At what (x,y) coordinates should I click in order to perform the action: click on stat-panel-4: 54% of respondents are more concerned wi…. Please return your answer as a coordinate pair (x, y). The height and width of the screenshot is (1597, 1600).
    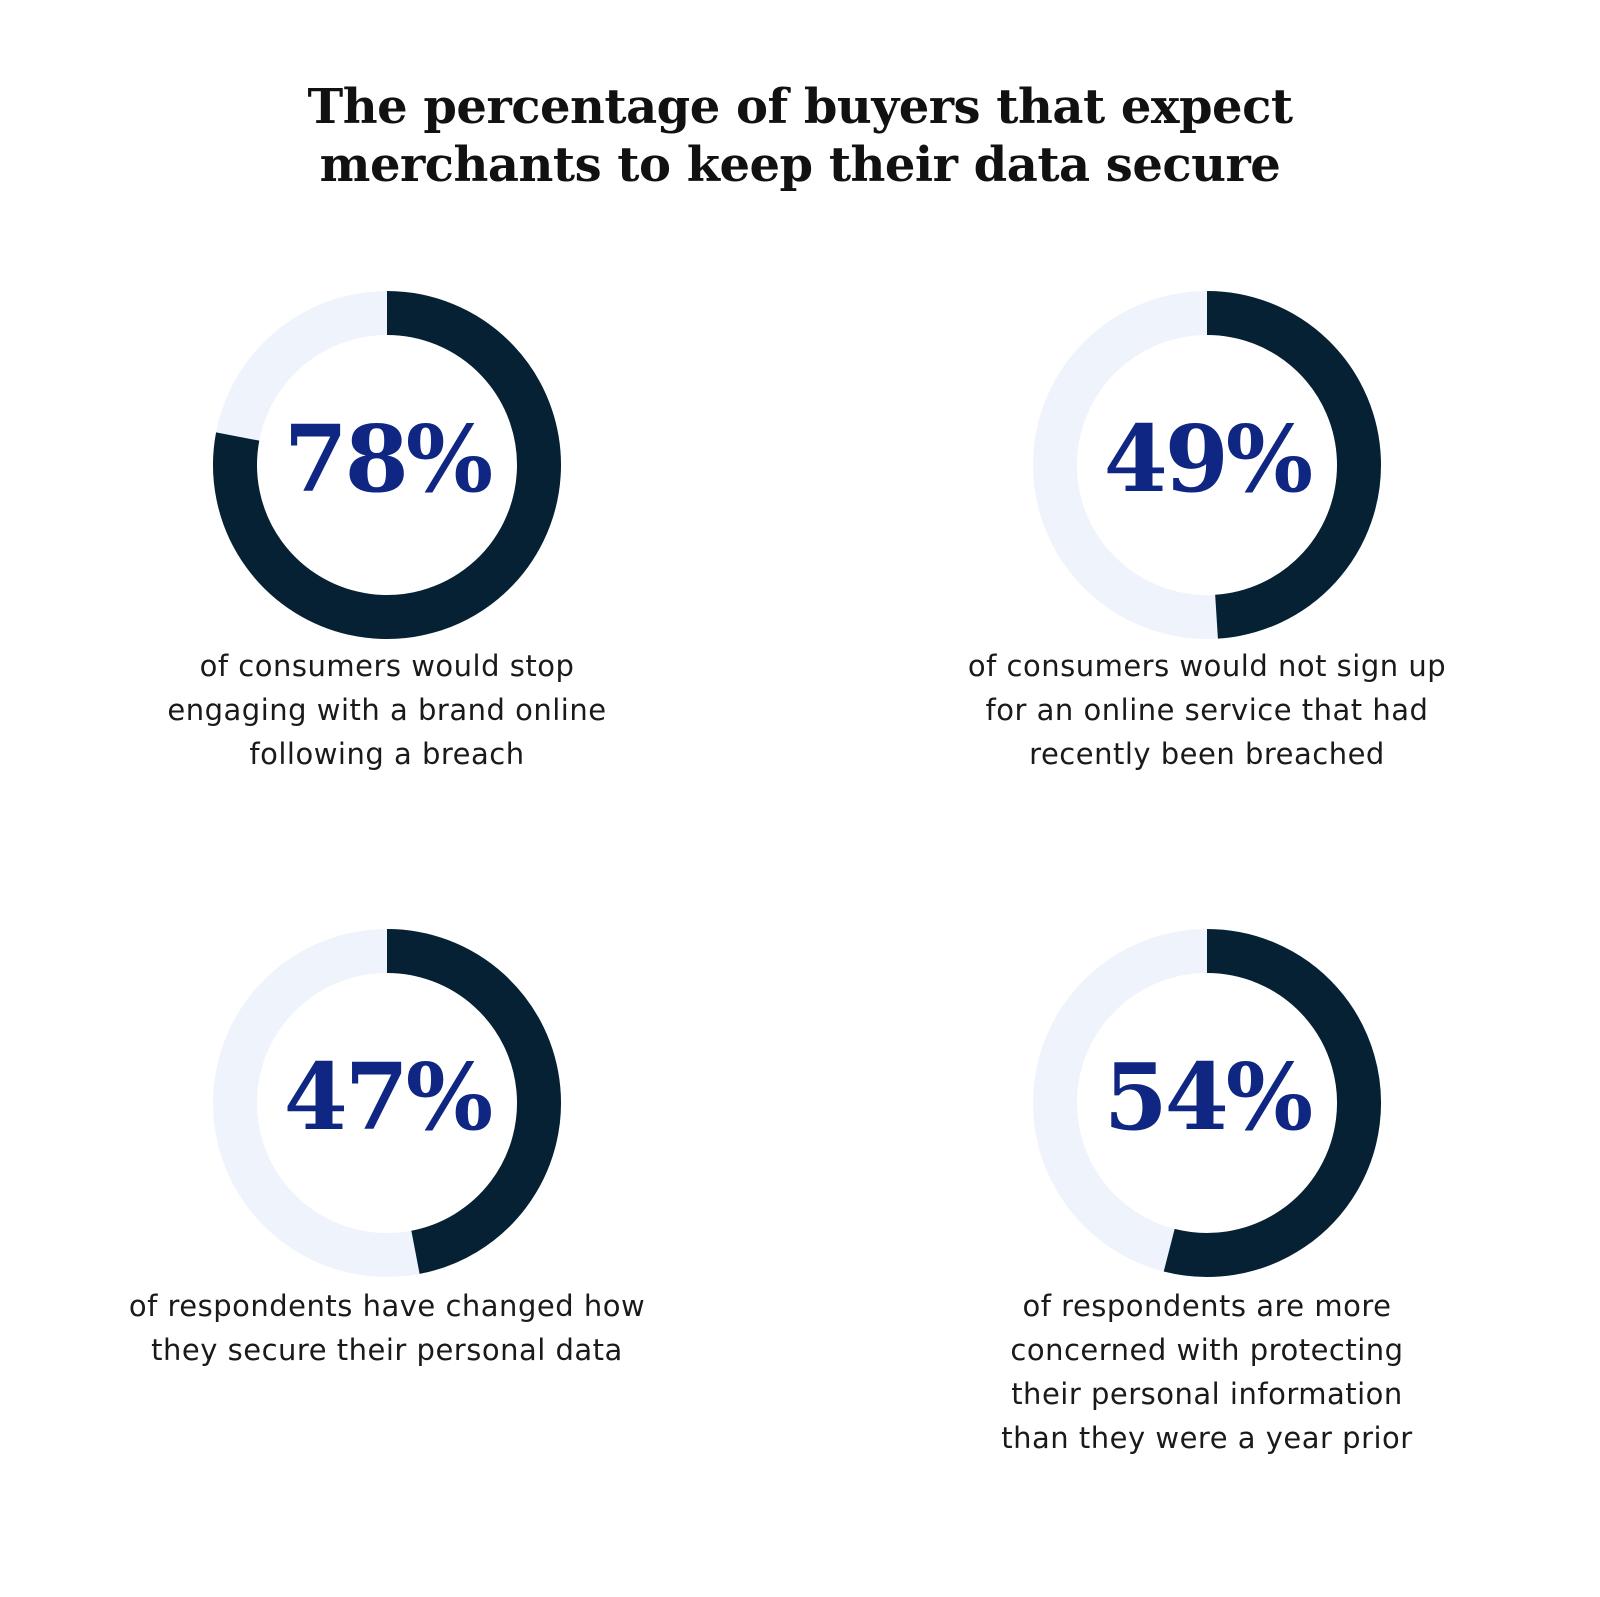
    Looking at the image, I should click on (1207, 1208).